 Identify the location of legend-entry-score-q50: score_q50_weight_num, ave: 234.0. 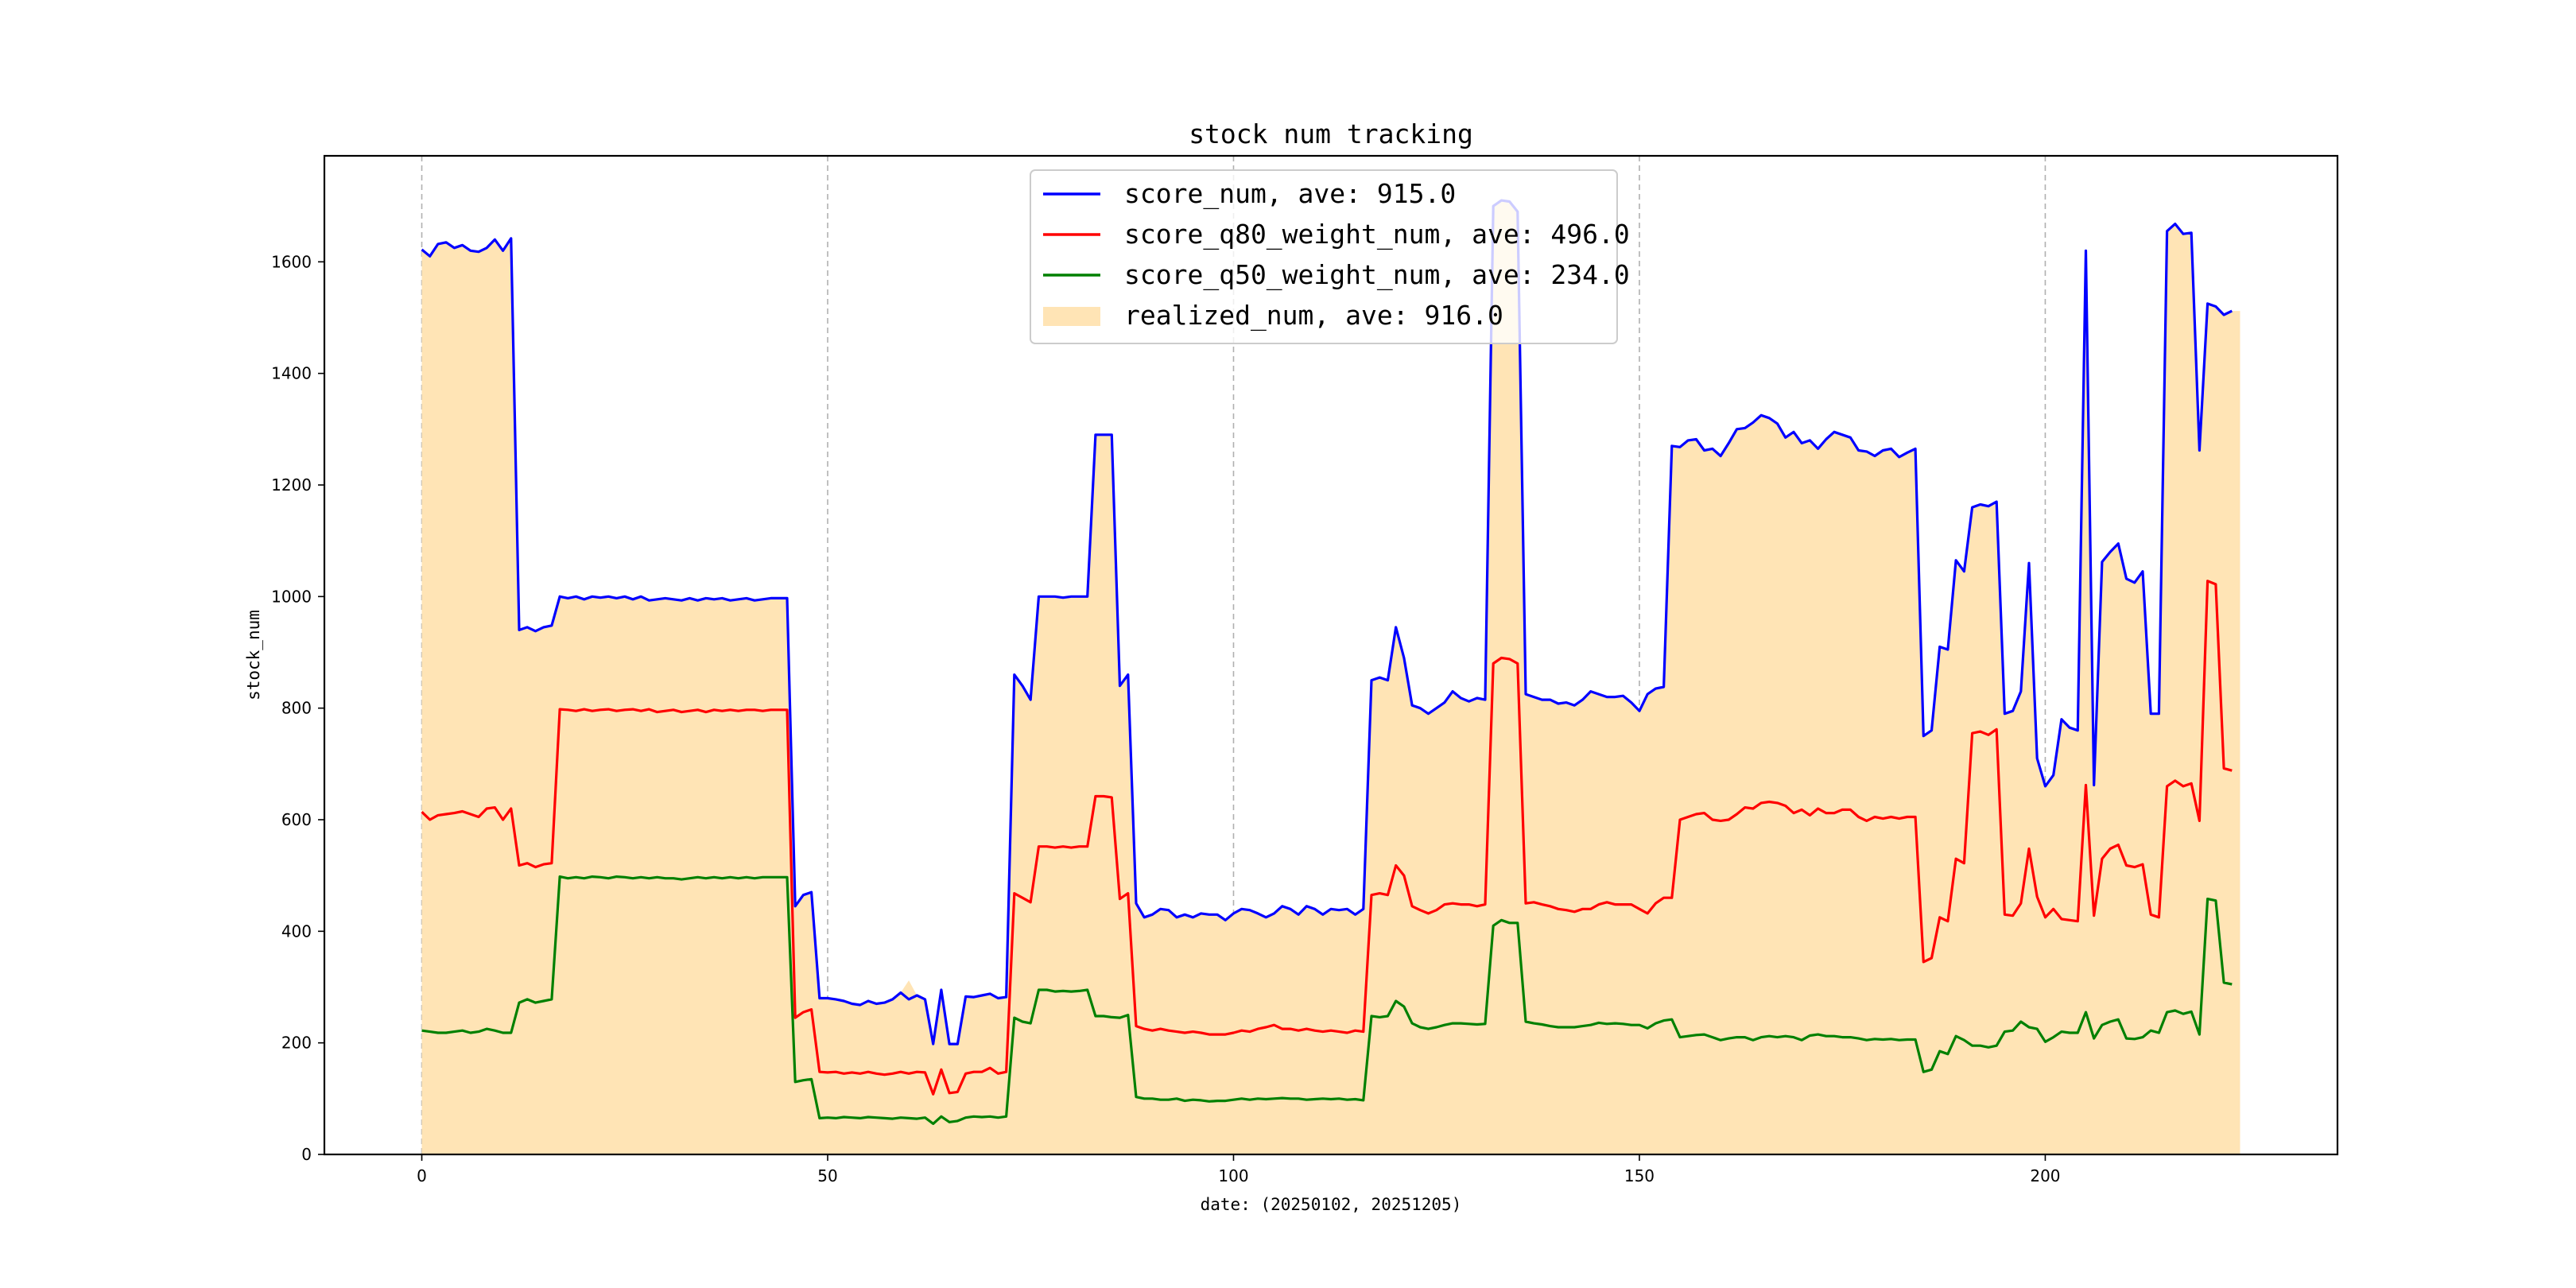
(1336, 275).